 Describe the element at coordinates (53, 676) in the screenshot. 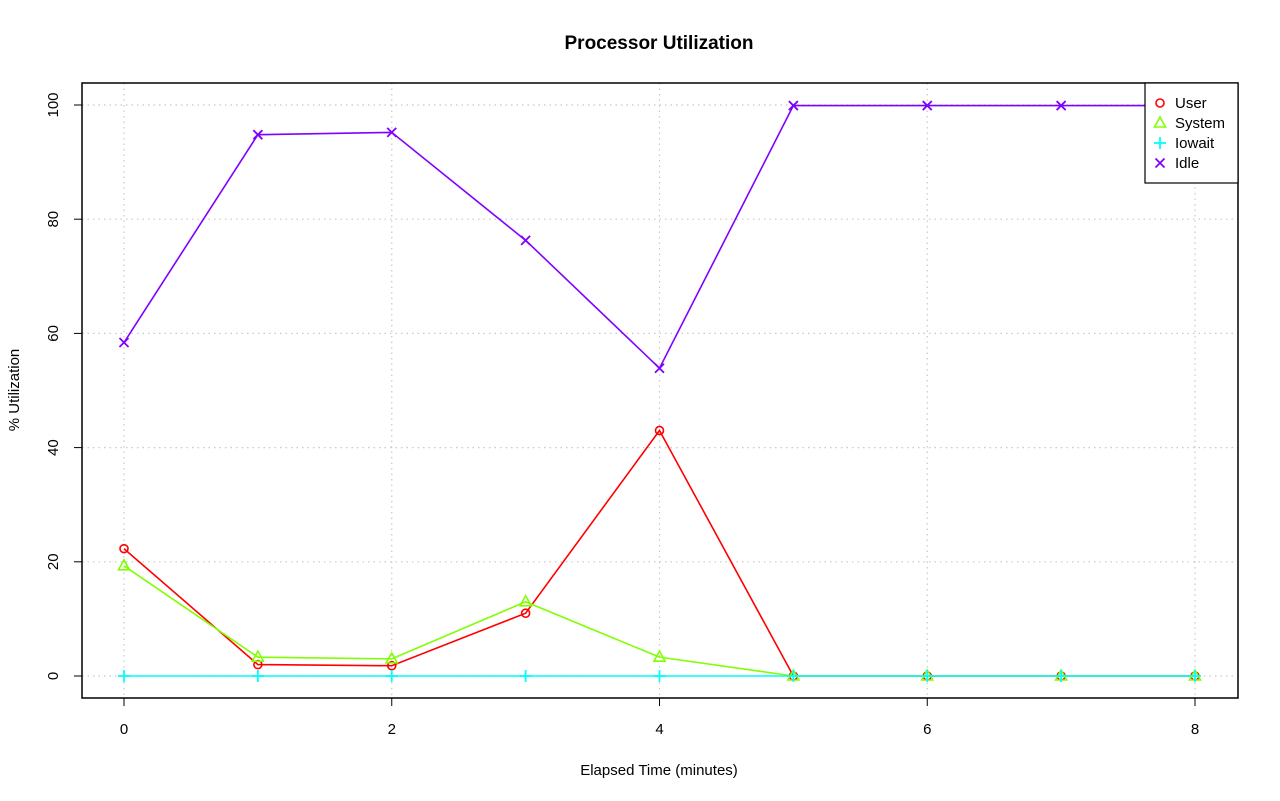

I see `y-tick-label: 0` at that location.